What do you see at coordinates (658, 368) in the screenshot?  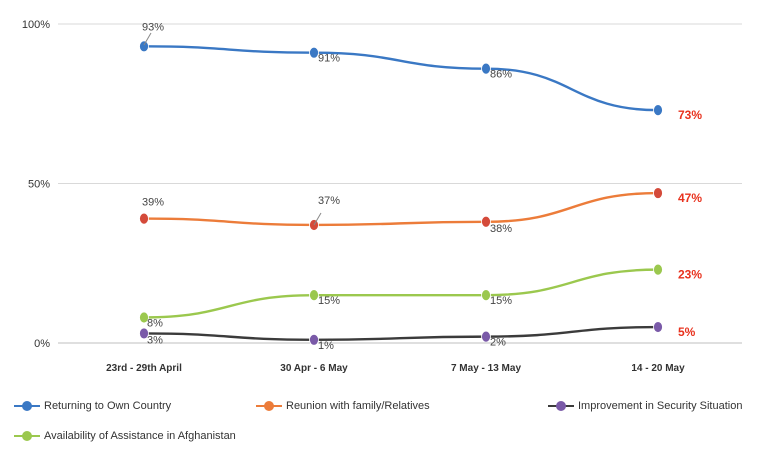 I see `x-tick-label: 14 - 20 May` at bounding box center [658, 368].